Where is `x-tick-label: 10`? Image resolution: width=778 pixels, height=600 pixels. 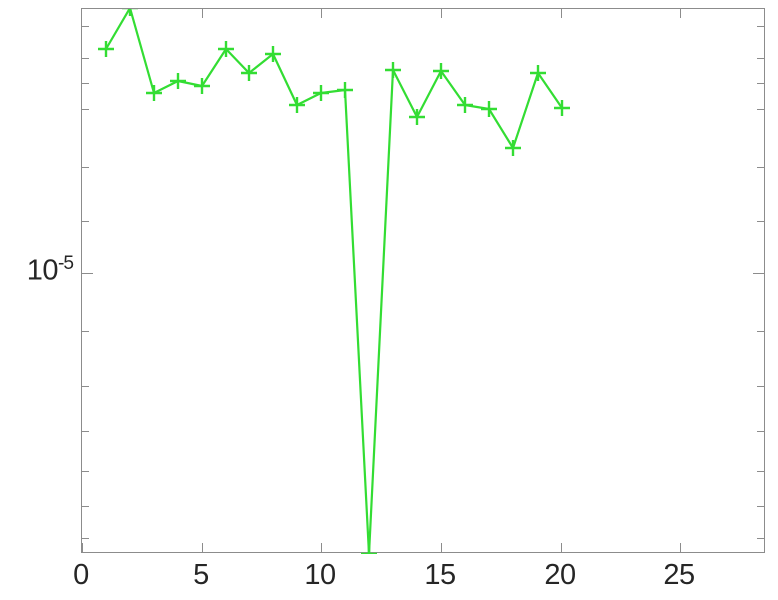
x-tick-label: 10 is located at coordinates (320, 575).